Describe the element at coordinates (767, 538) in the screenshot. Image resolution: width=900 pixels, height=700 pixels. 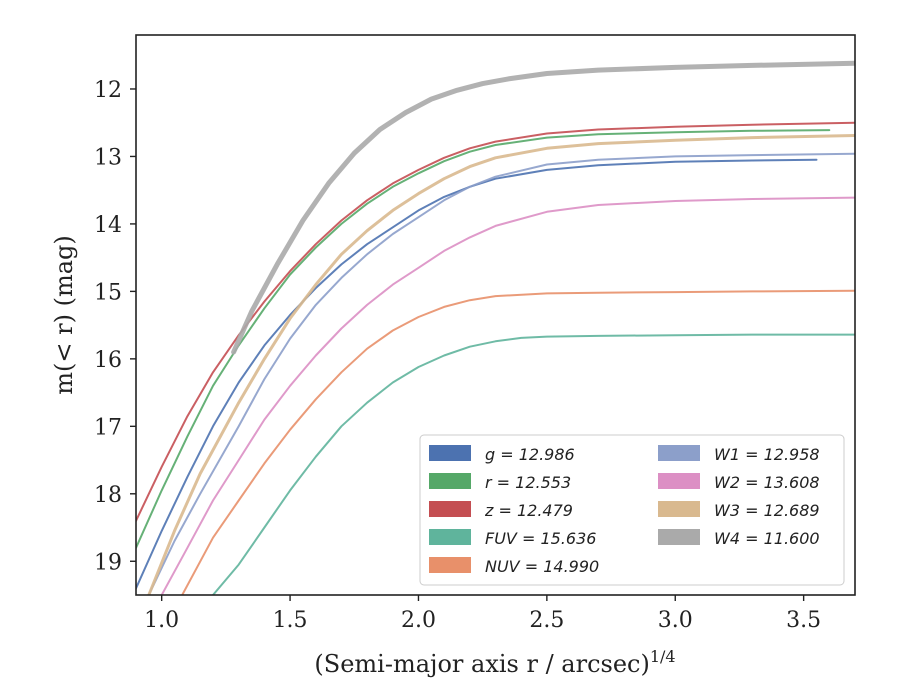
I see `legend-label-w4: W4 = 11.600` at that location.